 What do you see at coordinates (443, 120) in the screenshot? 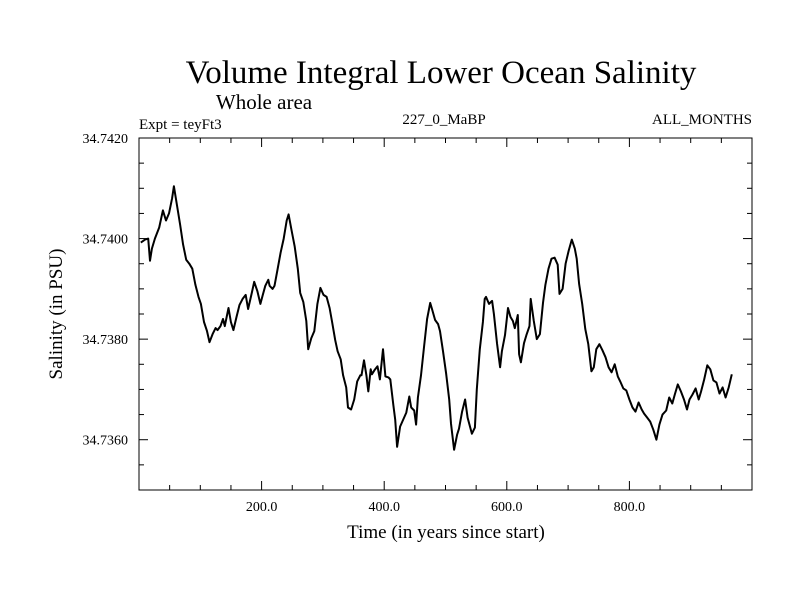
I see `period-annotation: 227_0_MaBP` at bounding box center [443, 120].